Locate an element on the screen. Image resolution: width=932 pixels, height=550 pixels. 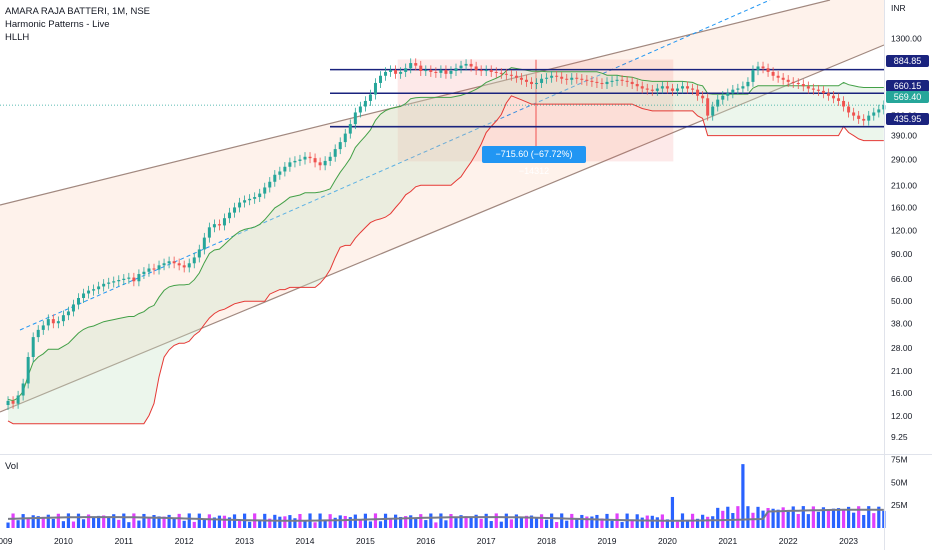
currency-label: INR is located at coordinates (898, 8).